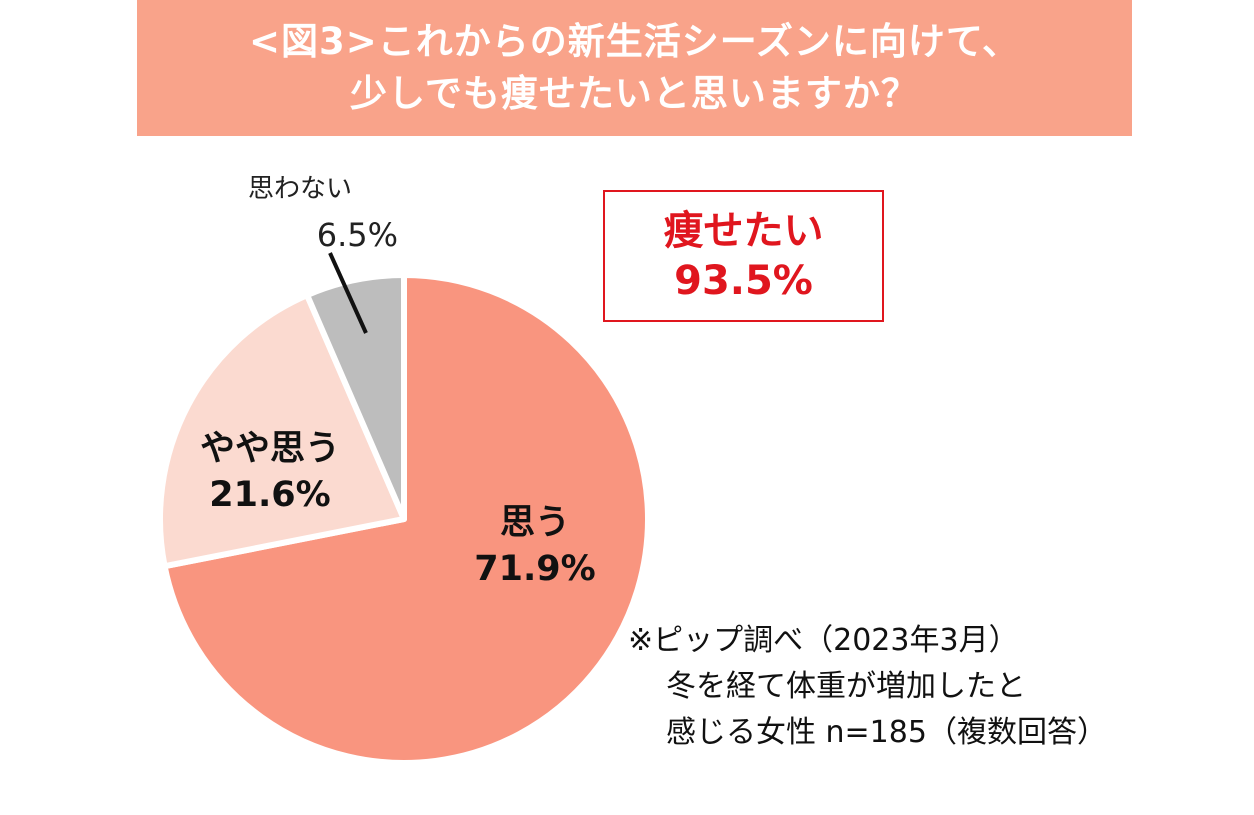 This screenshot has height=815, width=1254. What do you see at coordinates (300, 189) in the screenshot?
I see `slice-name-omowanai: 思わない` at bounding box center [300, 189].